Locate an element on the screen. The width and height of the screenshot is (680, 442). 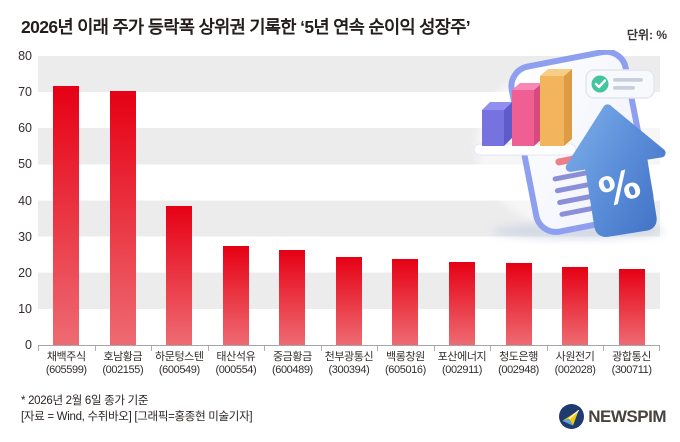
bar-사원전기 is located at coordinates (575, 305).